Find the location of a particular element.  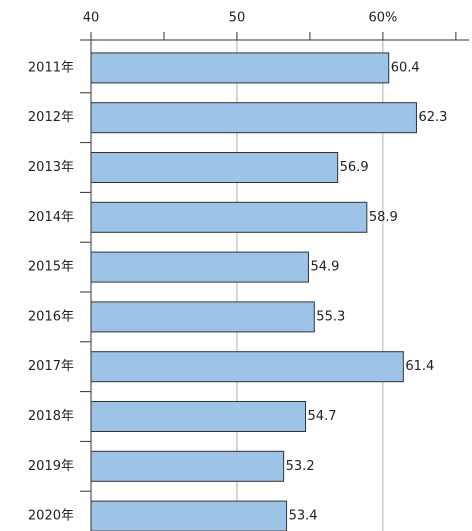

value-label: 53.4 is located at coordinates (303, 516).